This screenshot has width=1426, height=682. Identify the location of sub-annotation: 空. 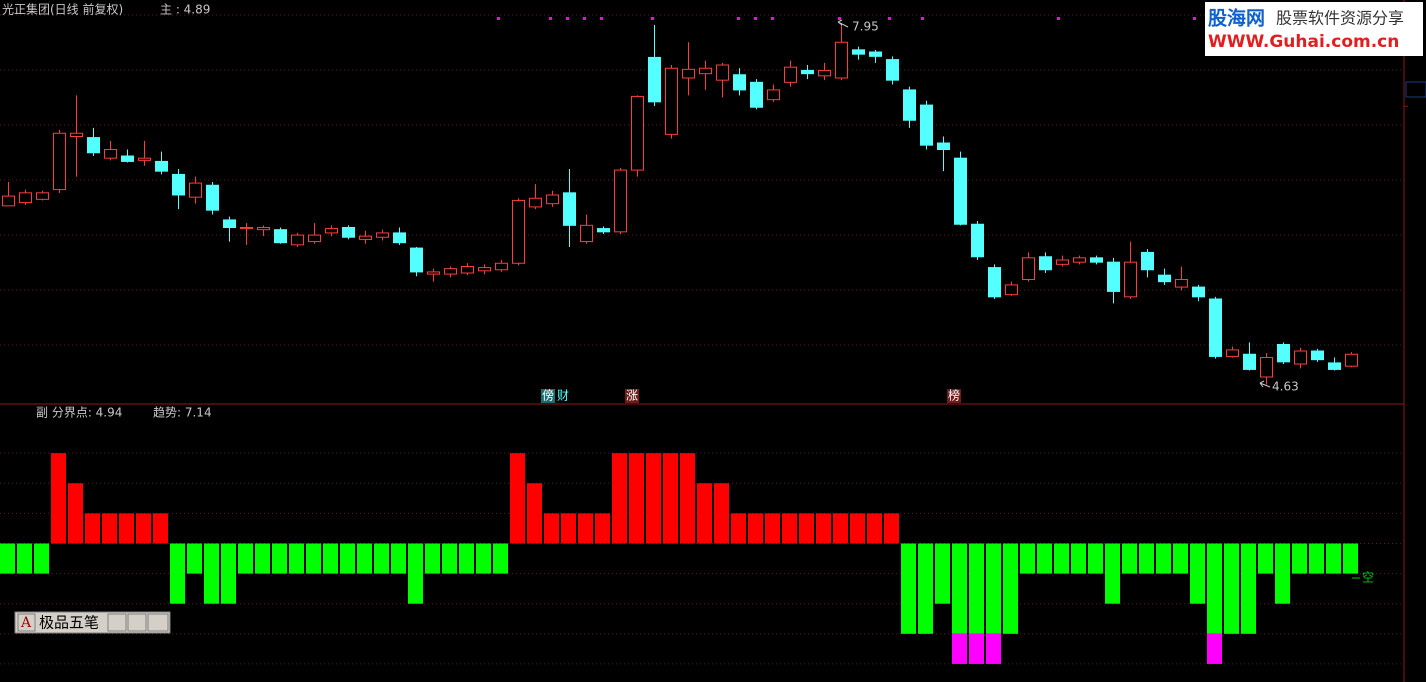
(1368, 578).